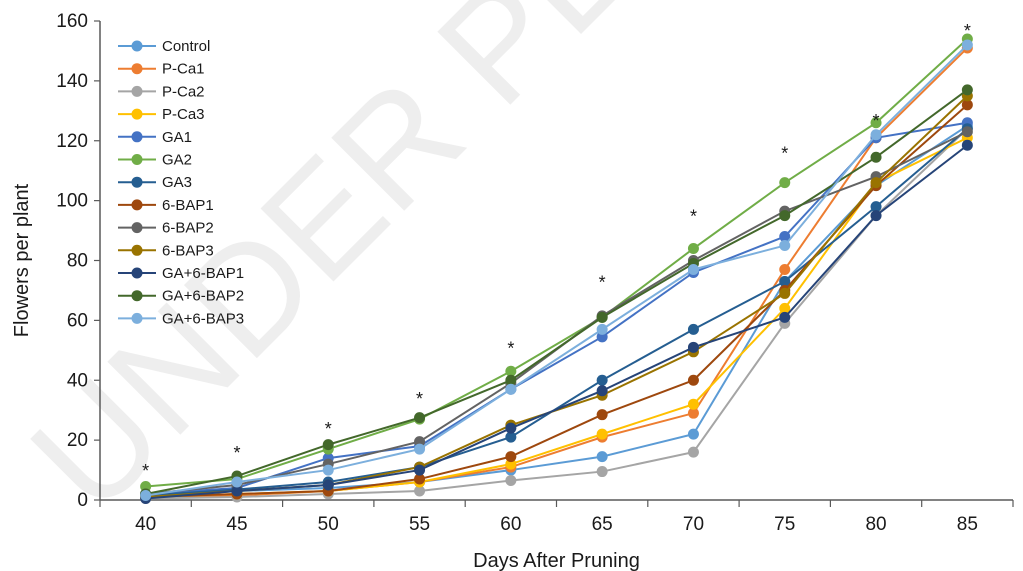 Image resolution: width=1023 pixels, height=571 pixels. What do you see at coordinates (72, 21) in the screenshot?
I see `y-tick-label: 160` at bounding box center [72, 21].